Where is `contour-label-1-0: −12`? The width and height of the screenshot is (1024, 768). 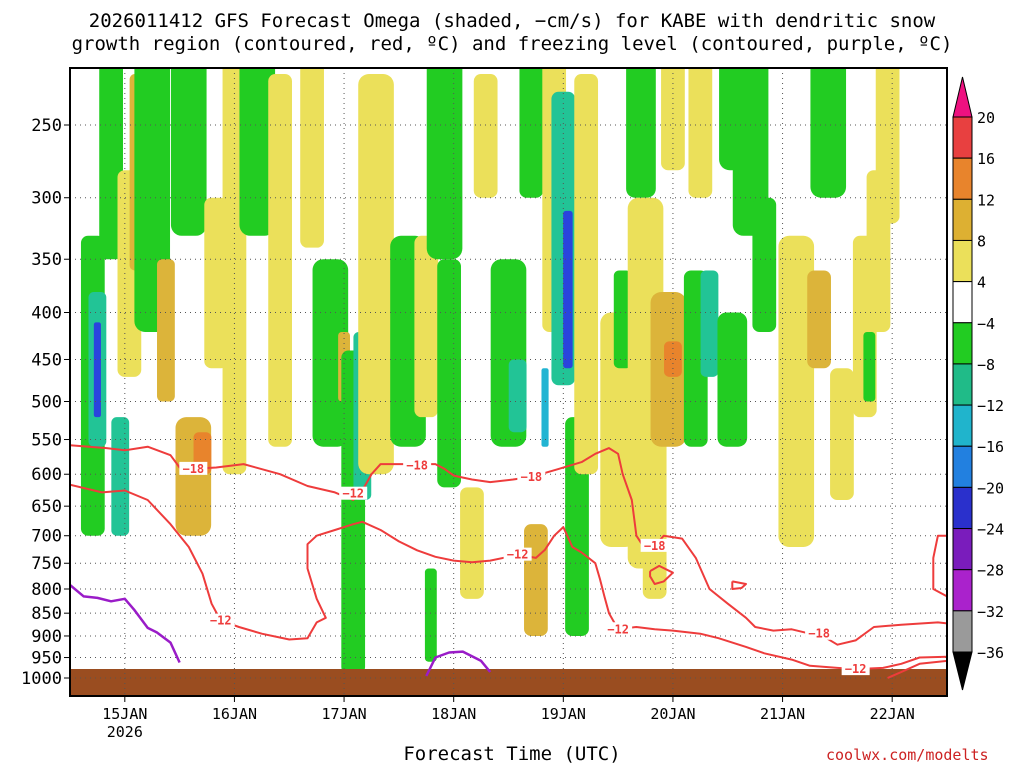 contour-label-1-0: −12 is located at coordinates (221, 621).